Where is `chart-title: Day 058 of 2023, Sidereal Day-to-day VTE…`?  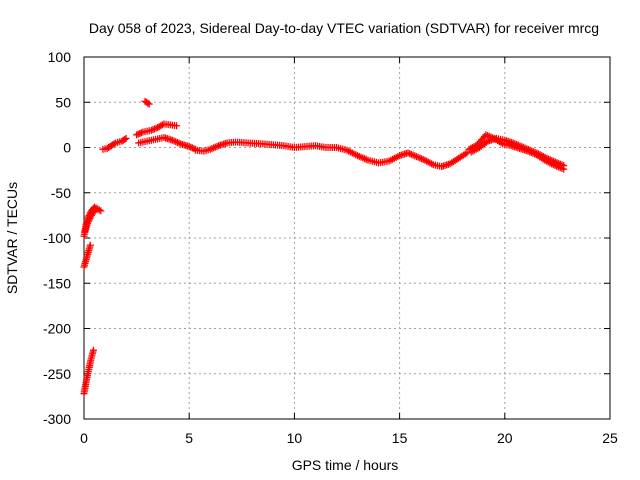 chart-title: Day 058 of 2023, Sidereal Day-to-day VTE… is located at coordinates (344, 28).